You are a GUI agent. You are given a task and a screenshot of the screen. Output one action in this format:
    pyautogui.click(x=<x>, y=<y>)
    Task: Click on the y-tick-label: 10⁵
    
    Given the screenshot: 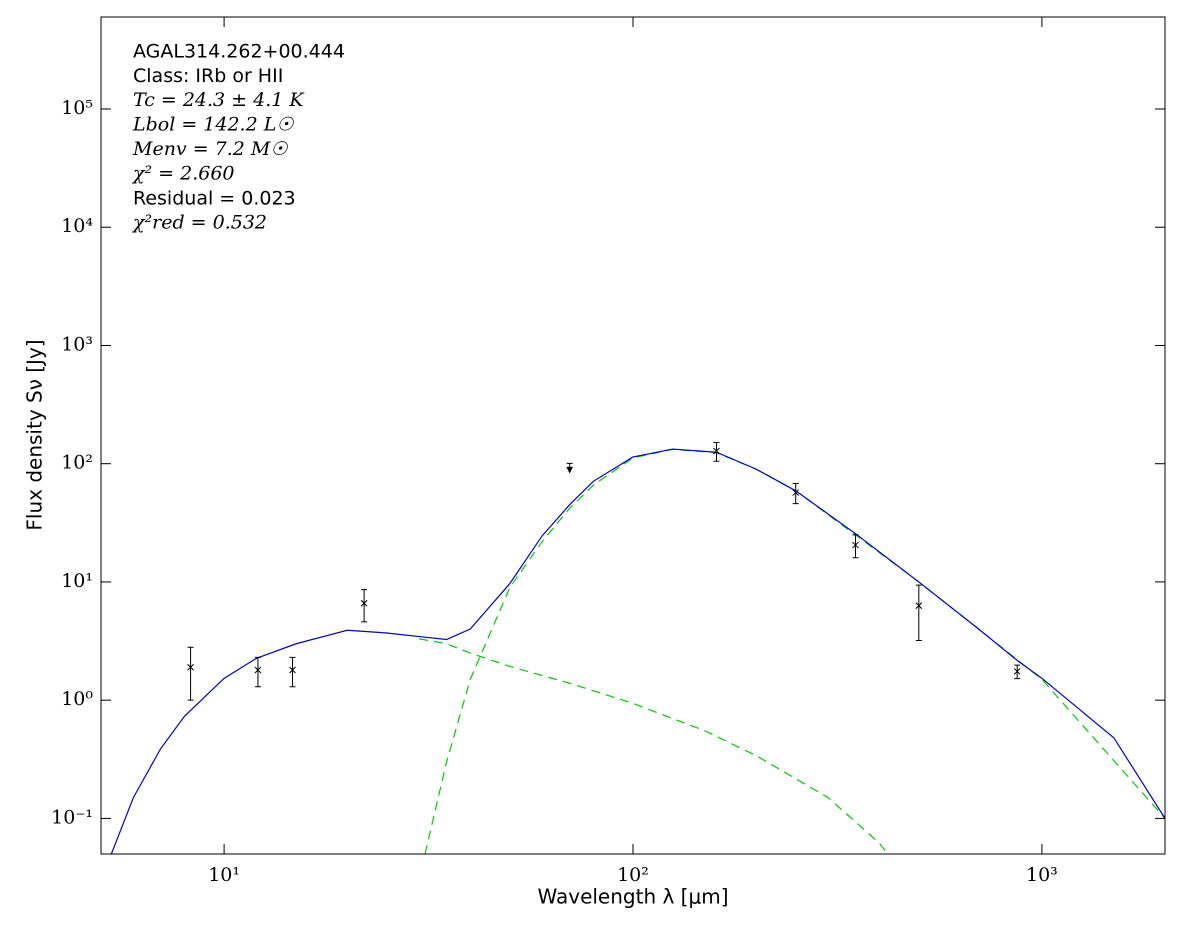 What is the action you would take?
    pyautogui.click(x=77, y=108)
    